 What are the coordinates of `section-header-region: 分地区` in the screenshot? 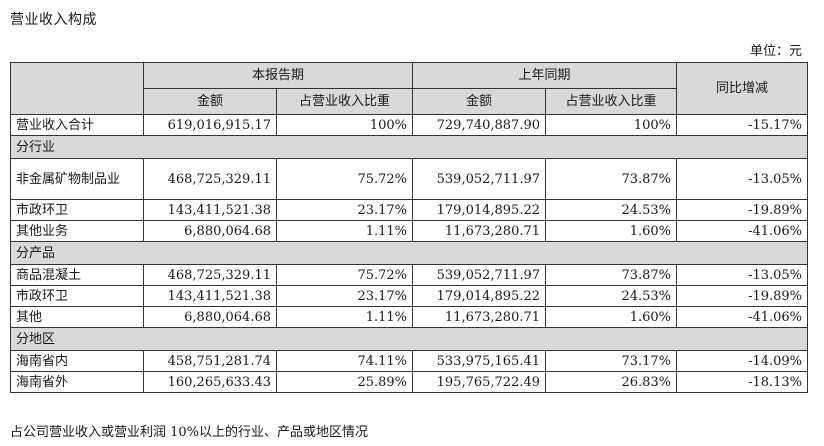 It's located at (409, 339).